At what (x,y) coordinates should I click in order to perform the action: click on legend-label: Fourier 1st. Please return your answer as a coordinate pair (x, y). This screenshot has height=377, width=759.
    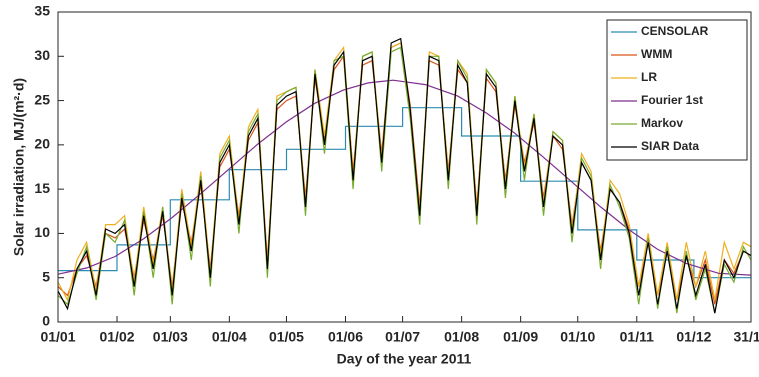
    Looking at the image, I should click on (672, 100).